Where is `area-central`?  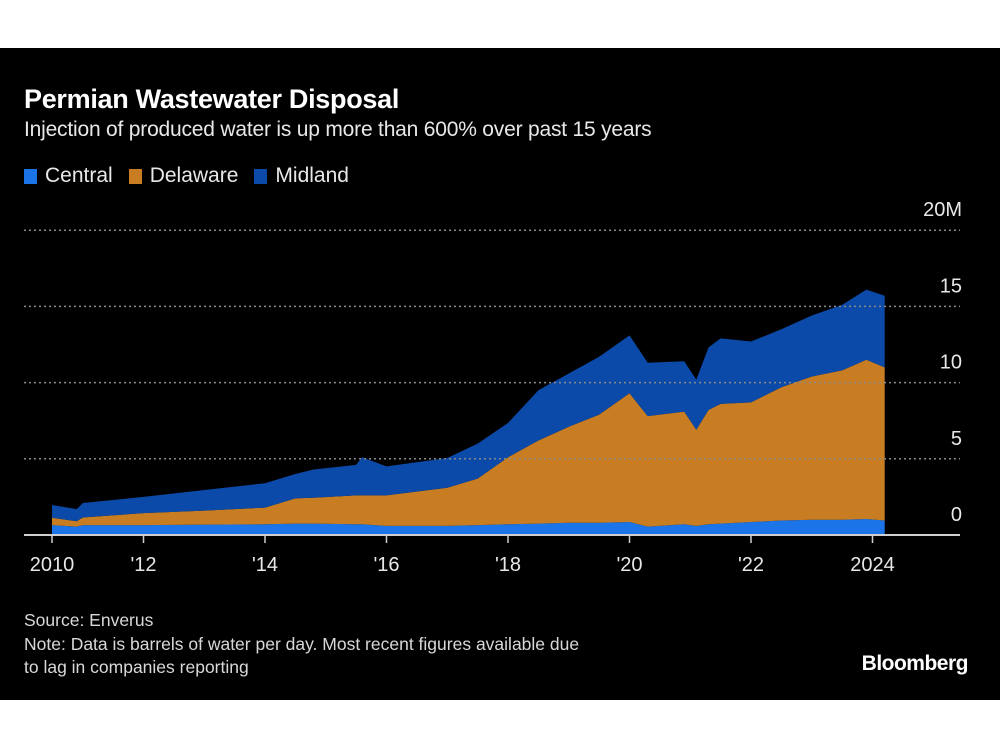 area-central is located at coordinates (468, 527).